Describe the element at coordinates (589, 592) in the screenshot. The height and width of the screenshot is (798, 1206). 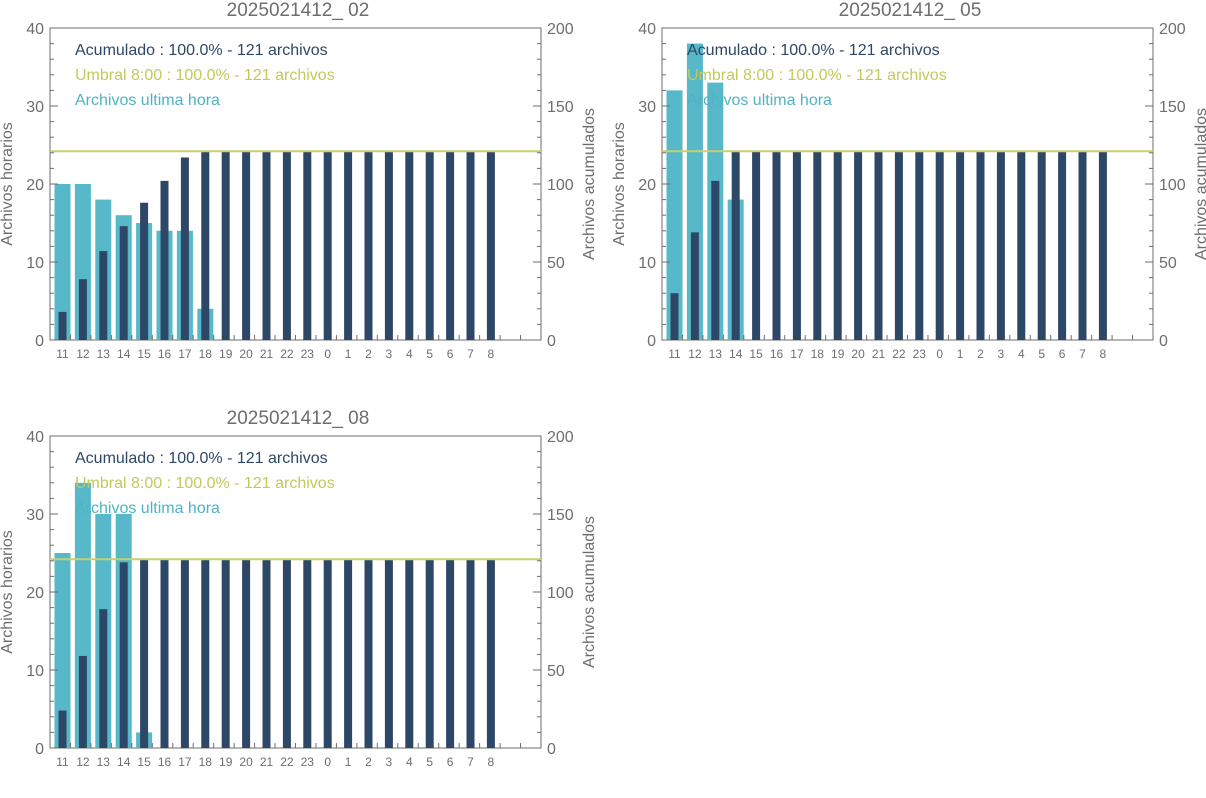
I see `ylabel-right: Archivos acumulados` at that location.